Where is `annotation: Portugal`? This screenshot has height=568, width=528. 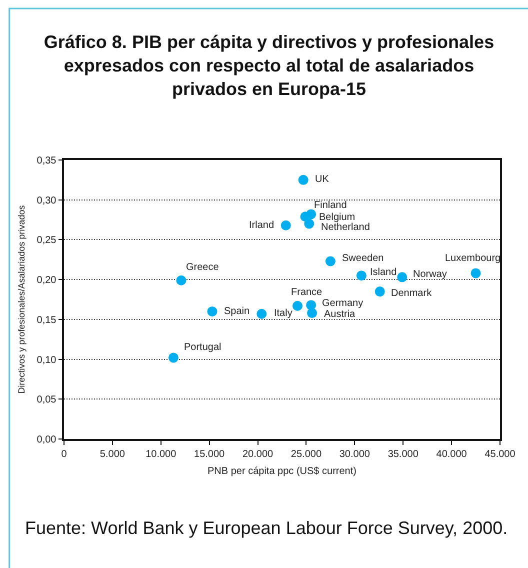
annotation: Portugal is located at coordinates (203, 347).